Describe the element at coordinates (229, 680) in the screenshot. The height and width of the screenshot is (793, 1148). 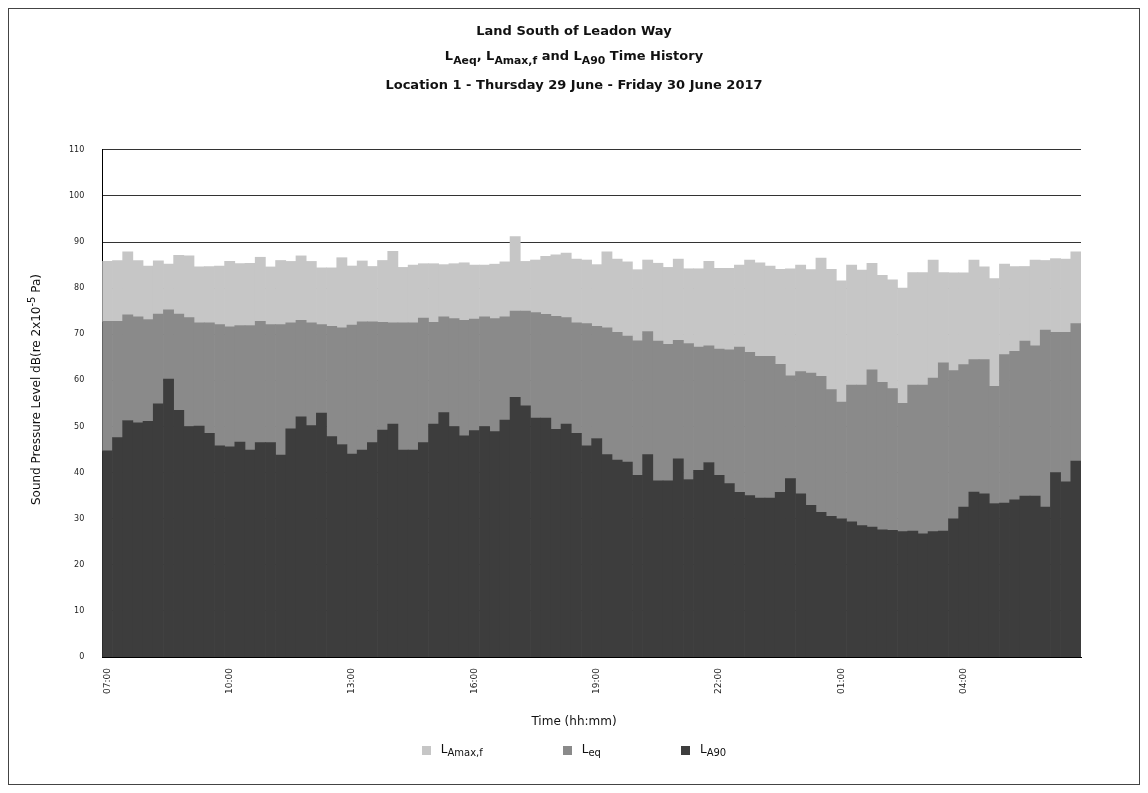
I see `x-tick-label: 10:00` at that location.